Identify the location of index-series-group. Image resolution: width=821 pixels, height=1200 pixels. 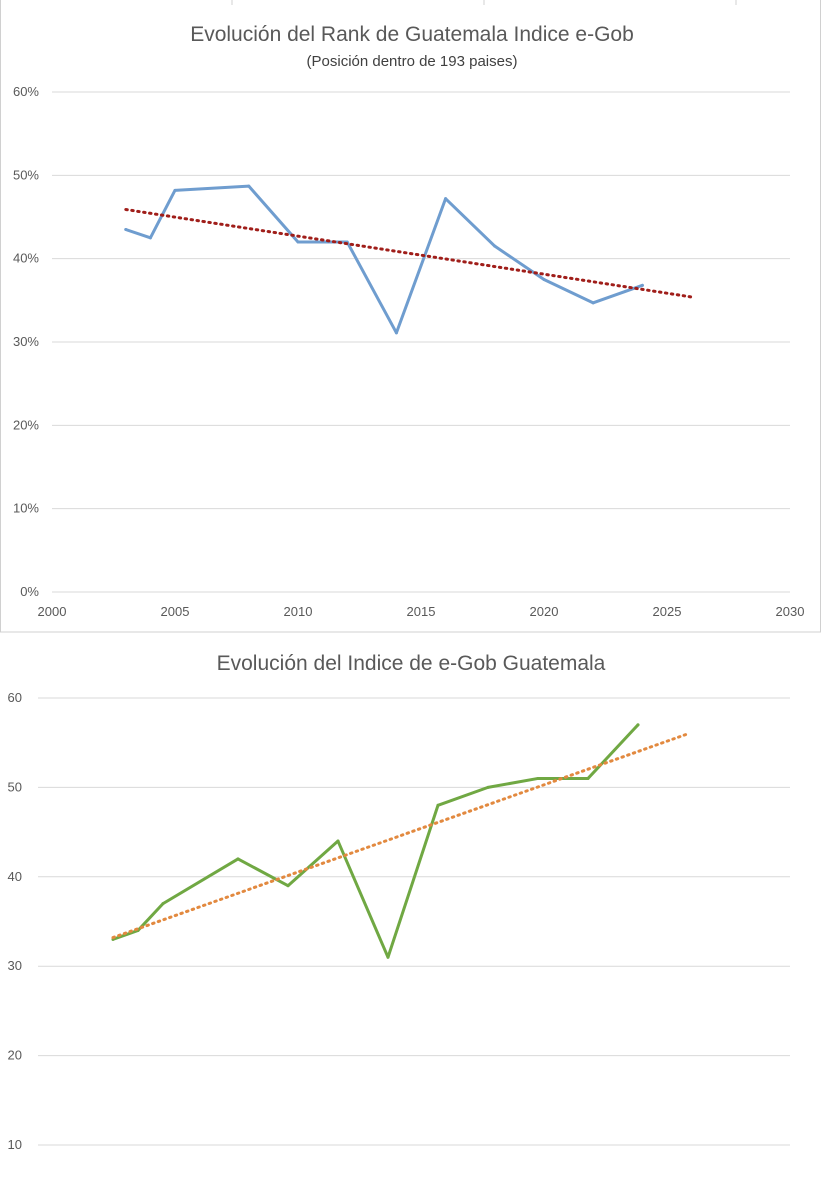
(400, 841).